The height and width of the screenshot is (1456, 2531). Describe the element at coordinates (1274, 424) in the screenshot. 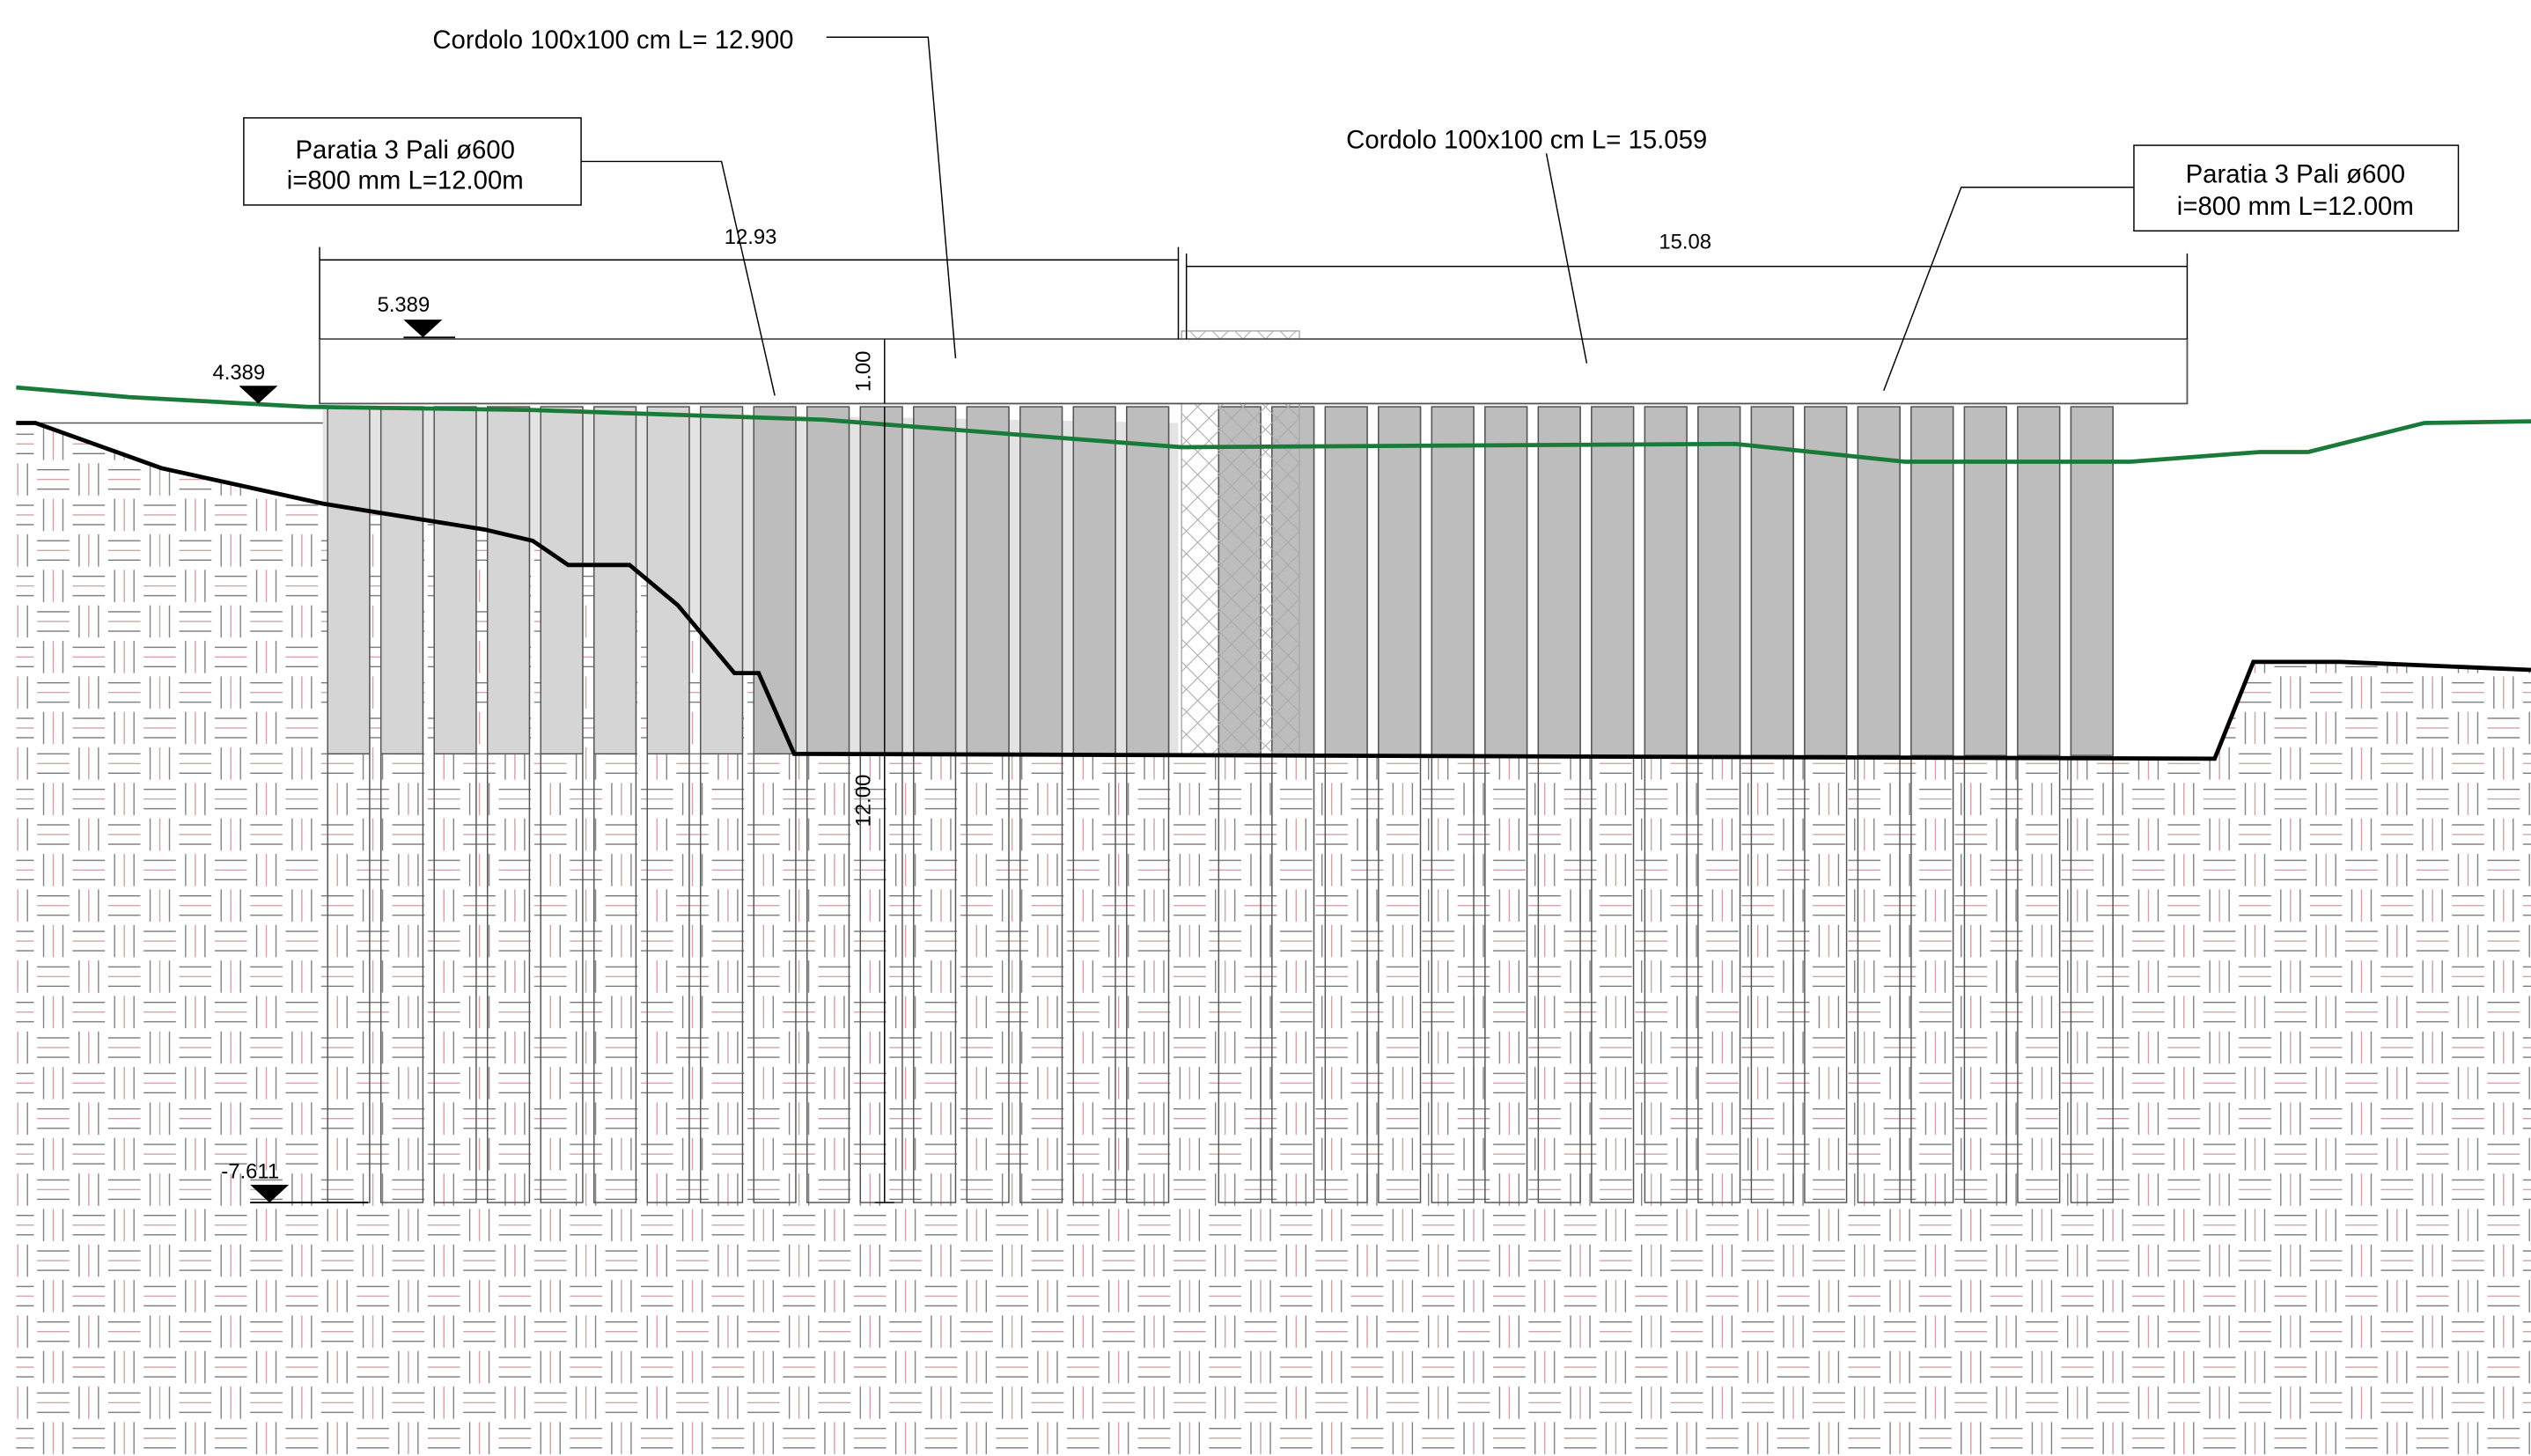

I see `water-line` at that location.